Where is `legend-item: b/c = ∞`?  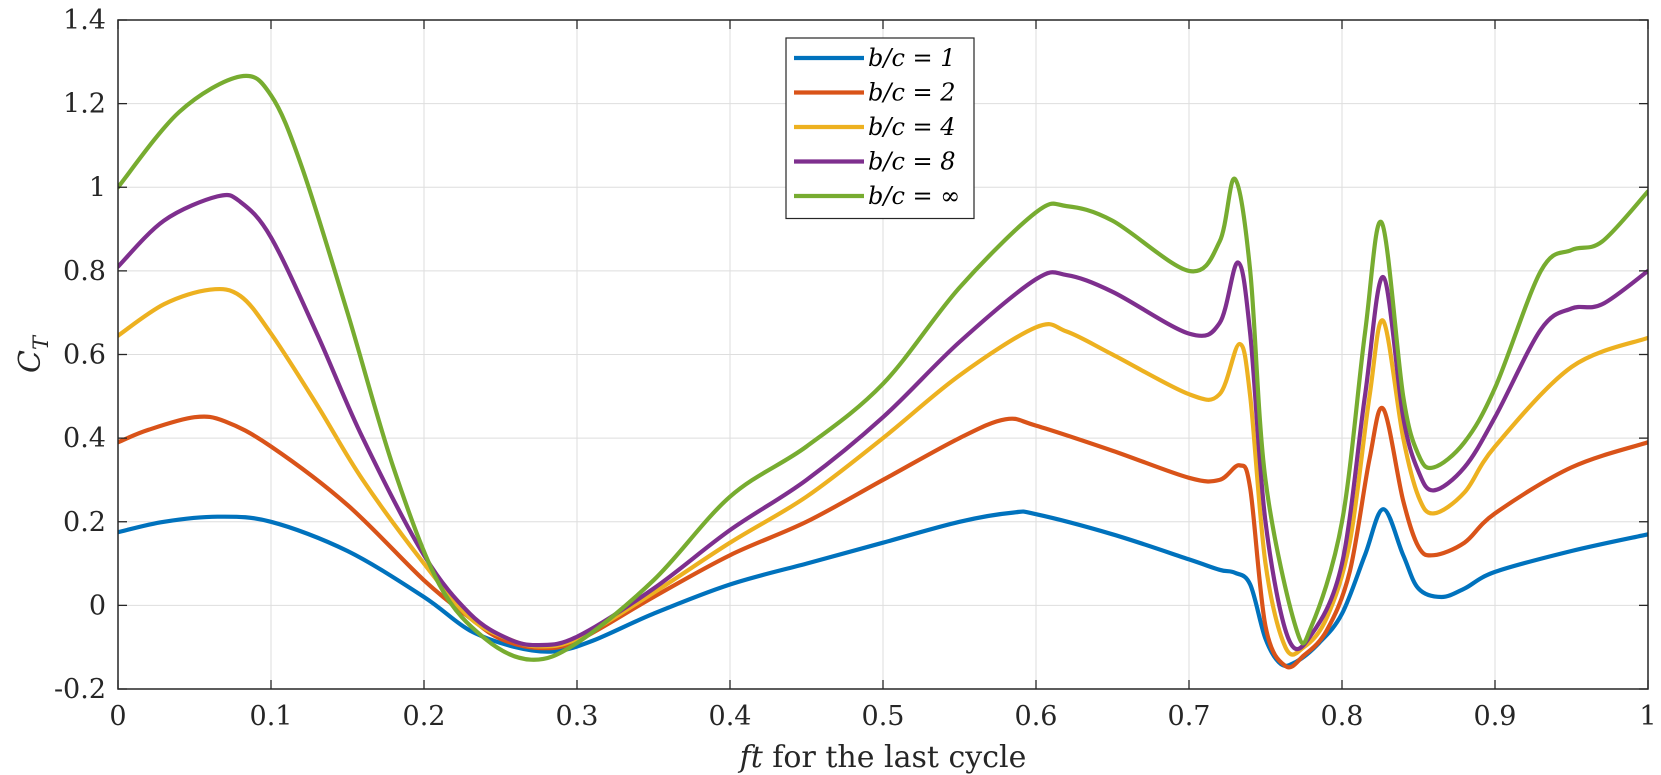 legend-item: b/c = ∞ is located at coordinates (877, 196).